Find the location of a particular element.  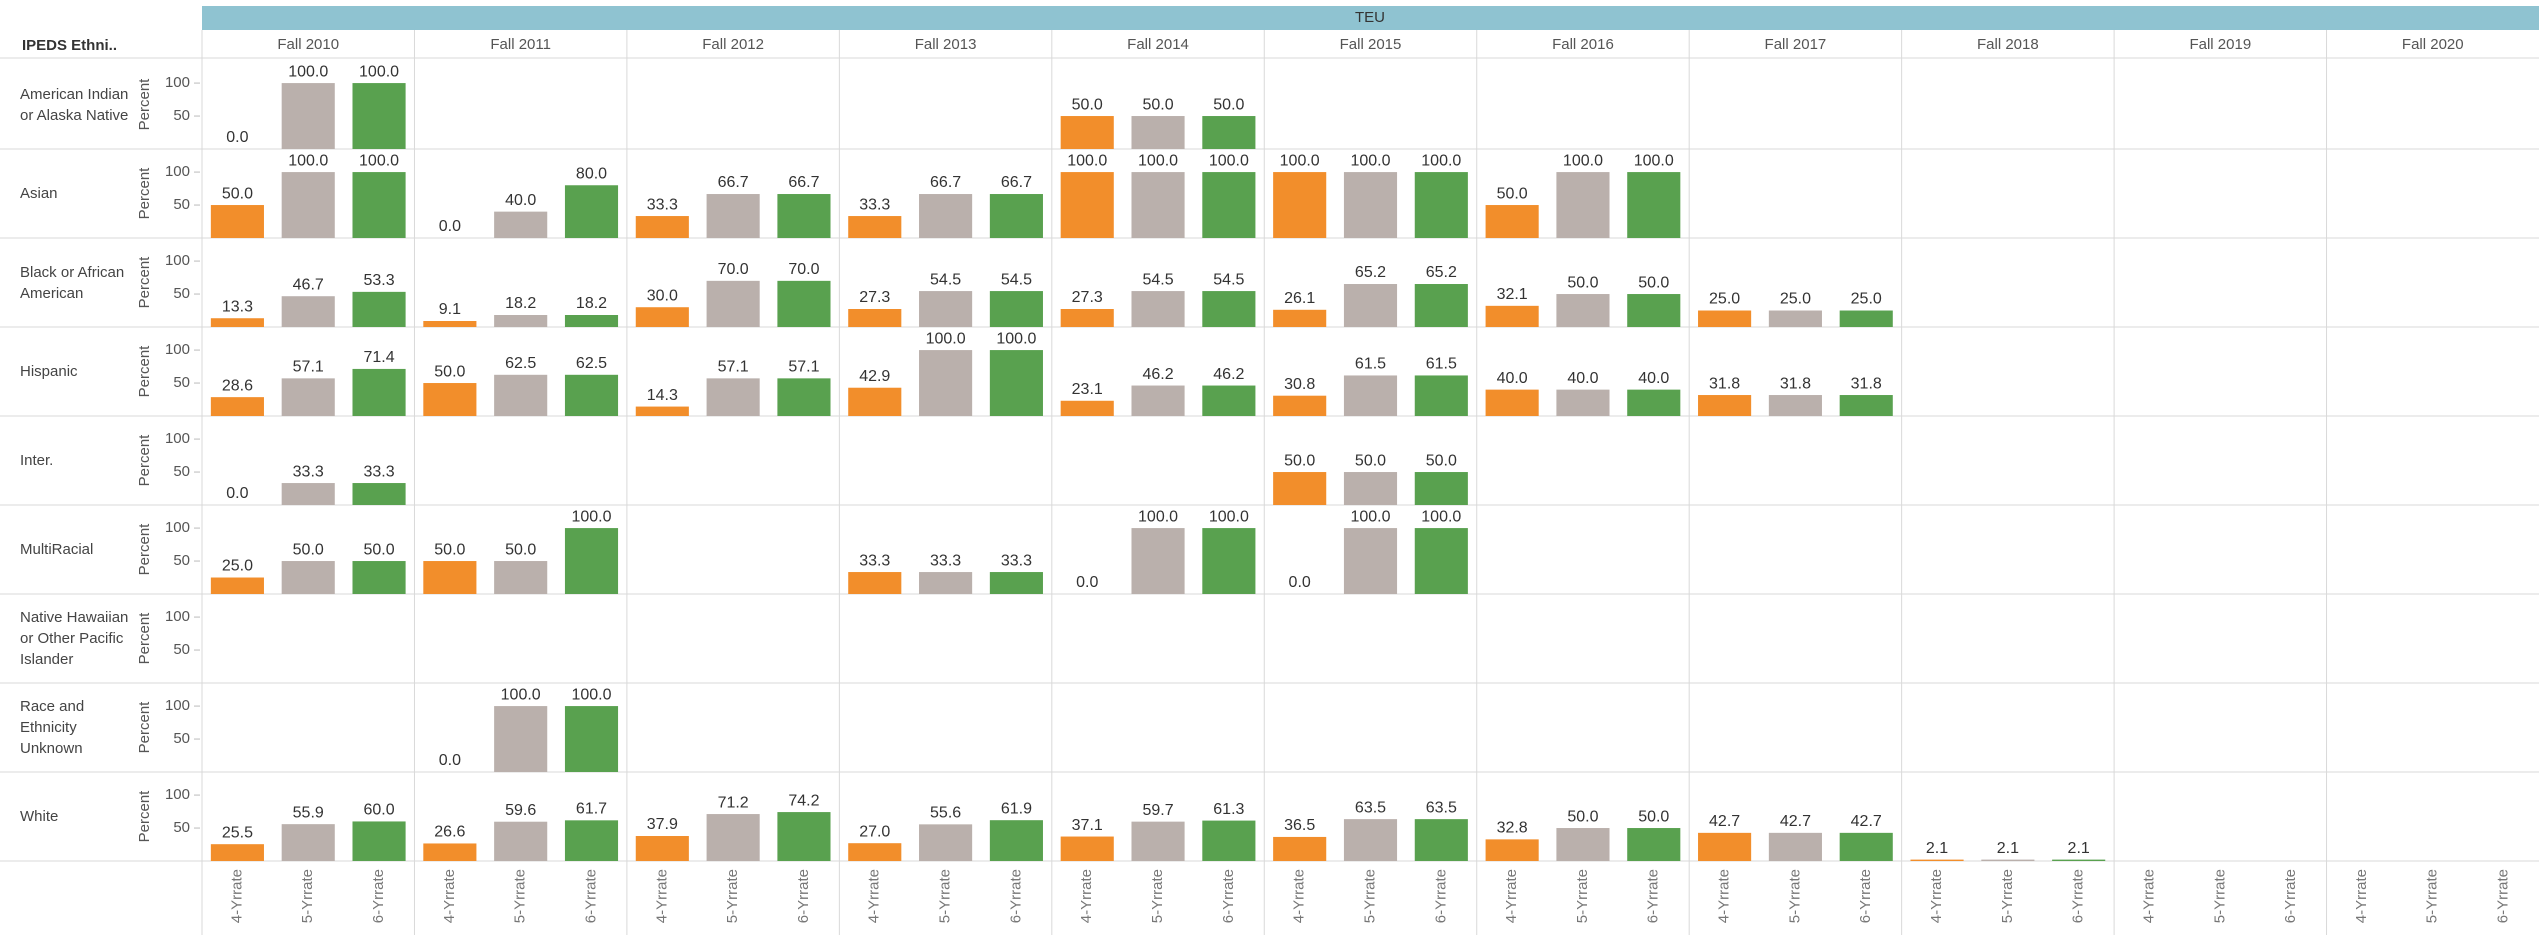

value-label: 32.1 is located at coordinates (1512, 294).